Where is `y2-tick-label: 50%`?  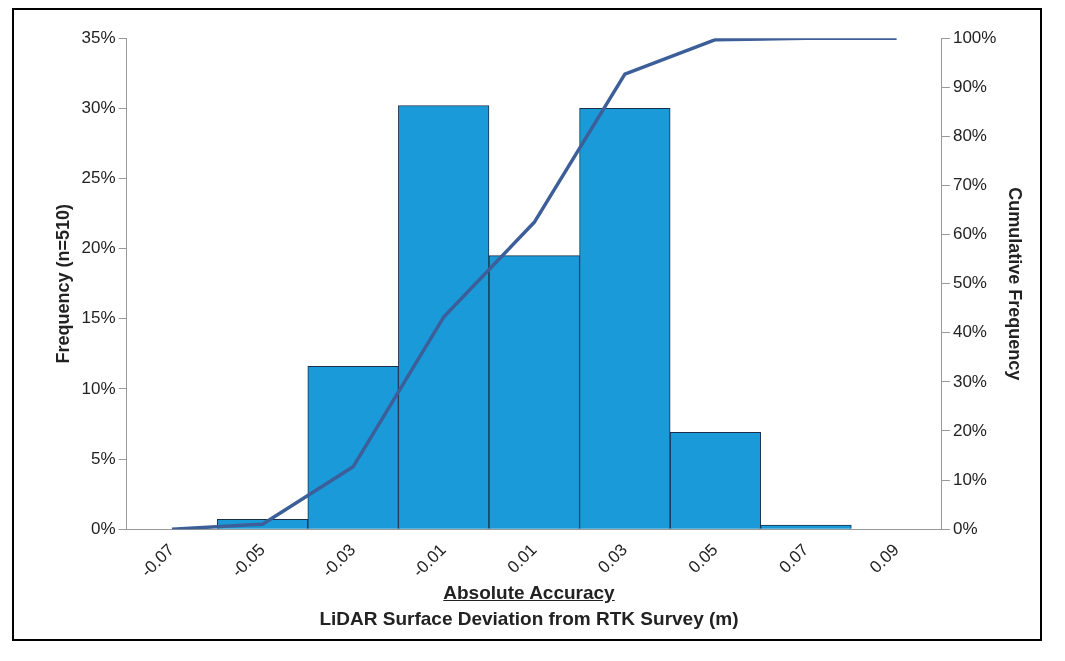
y2-tick-label: 50% is located at coordinates (969, 283).